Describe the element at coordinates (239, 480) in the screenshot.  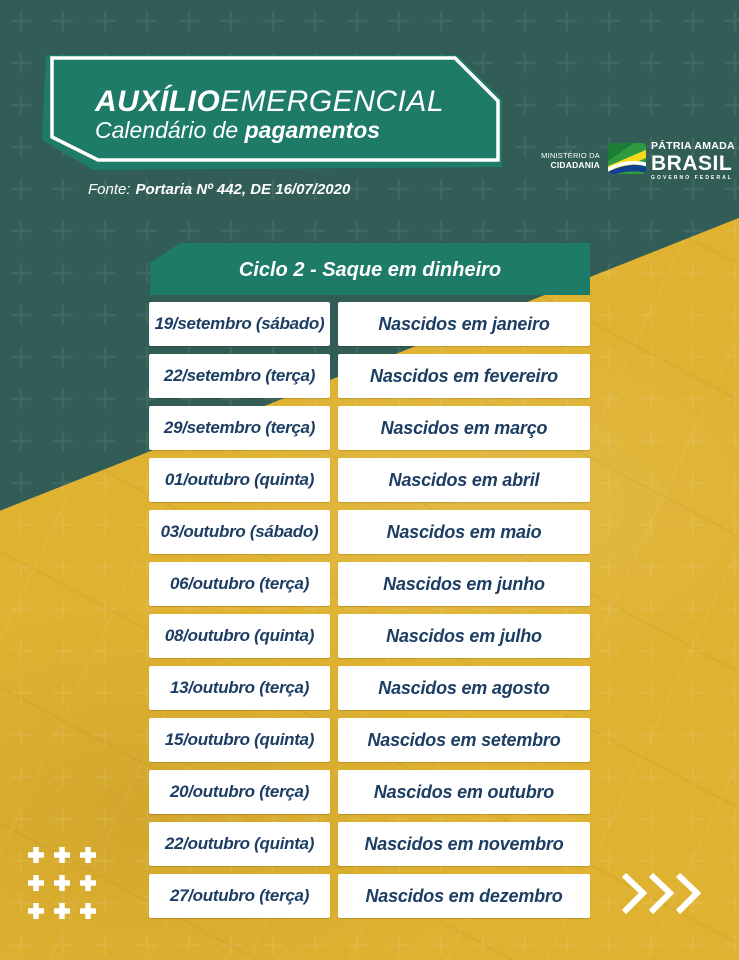
I see `row-date-cell: 01/outubro (quinta)` at that location.